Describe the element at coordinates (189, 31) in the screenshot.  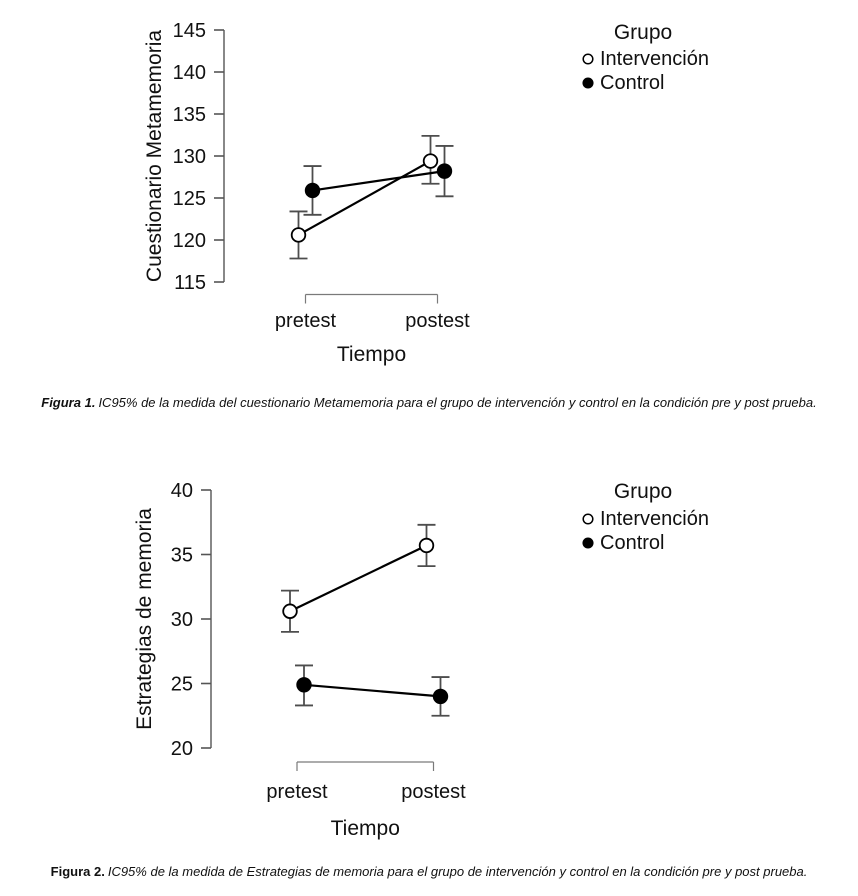
I see `y-tick-label: 145` at that location.